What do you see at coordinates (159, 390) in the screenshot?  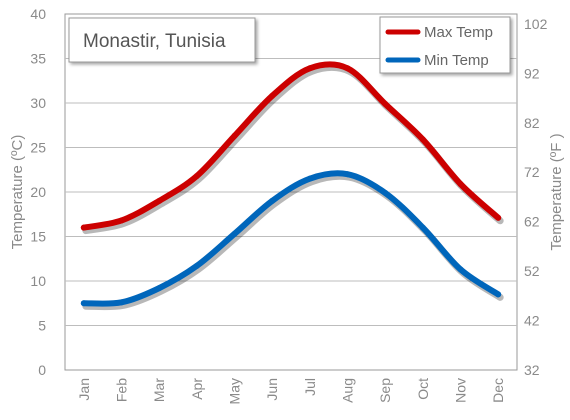 I see `x-tick-label: Mar` at bounding box center [159, 390].